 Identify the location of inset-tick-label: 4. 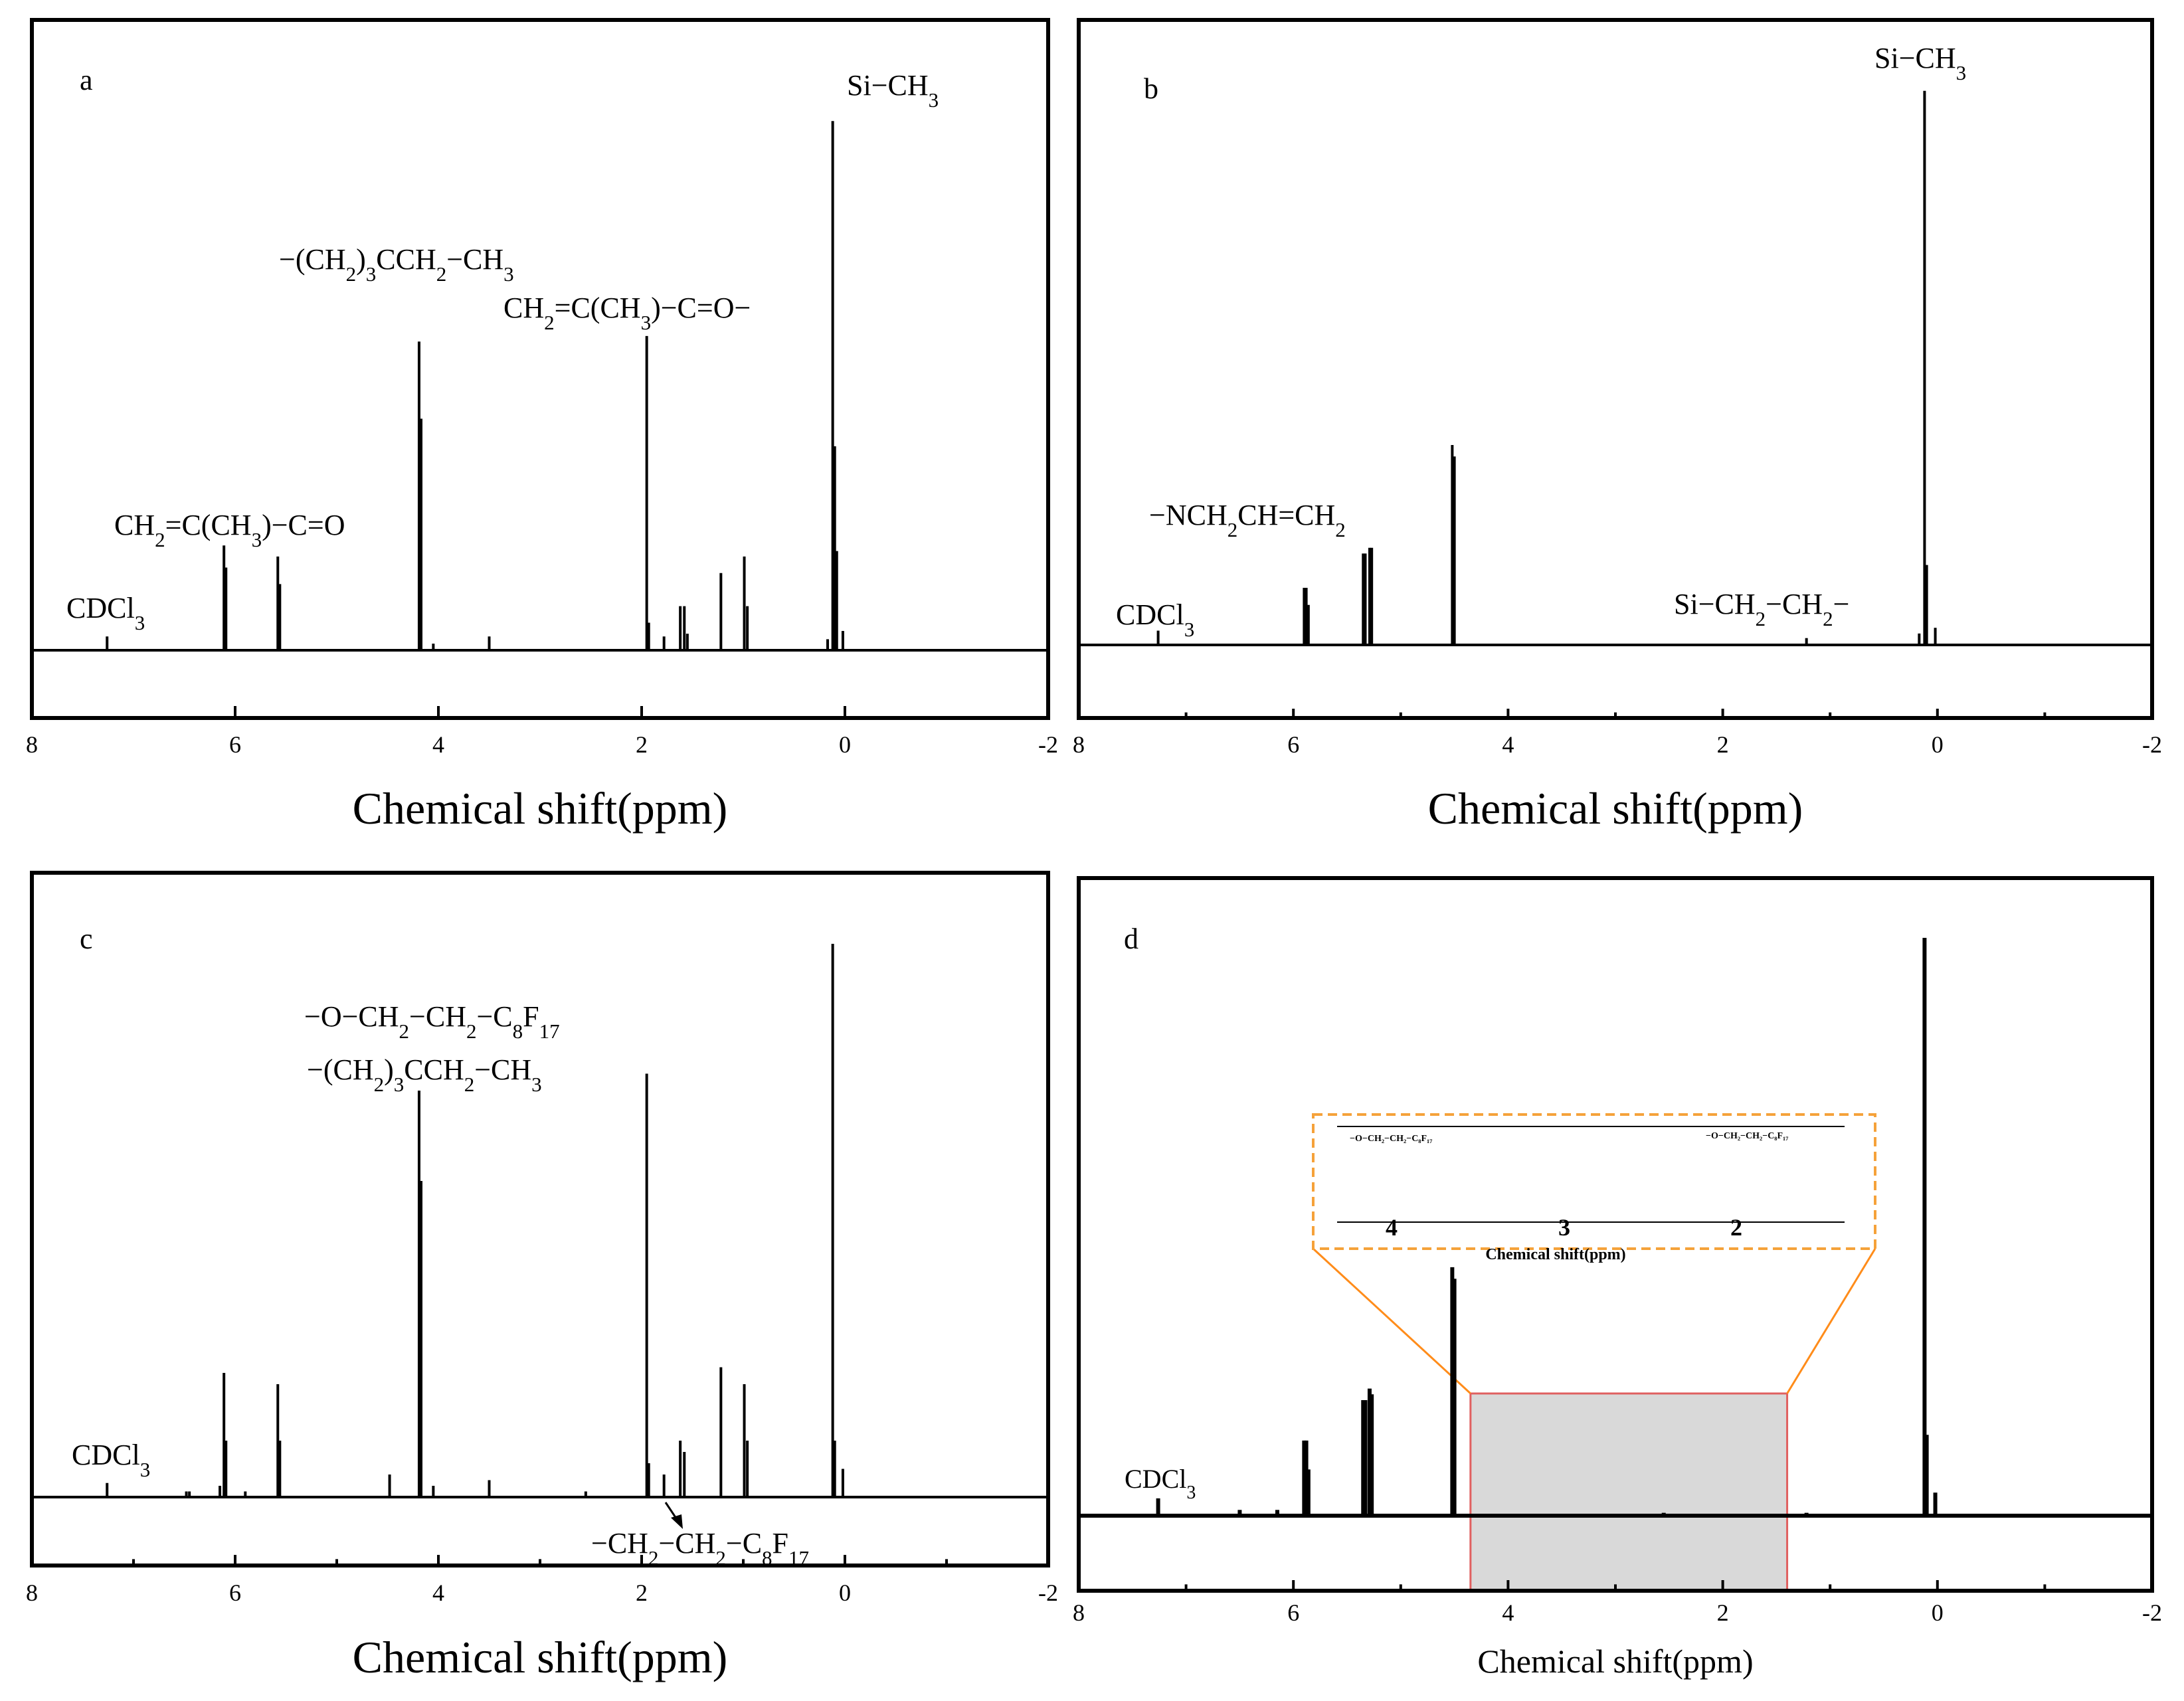
(1392, 1228).